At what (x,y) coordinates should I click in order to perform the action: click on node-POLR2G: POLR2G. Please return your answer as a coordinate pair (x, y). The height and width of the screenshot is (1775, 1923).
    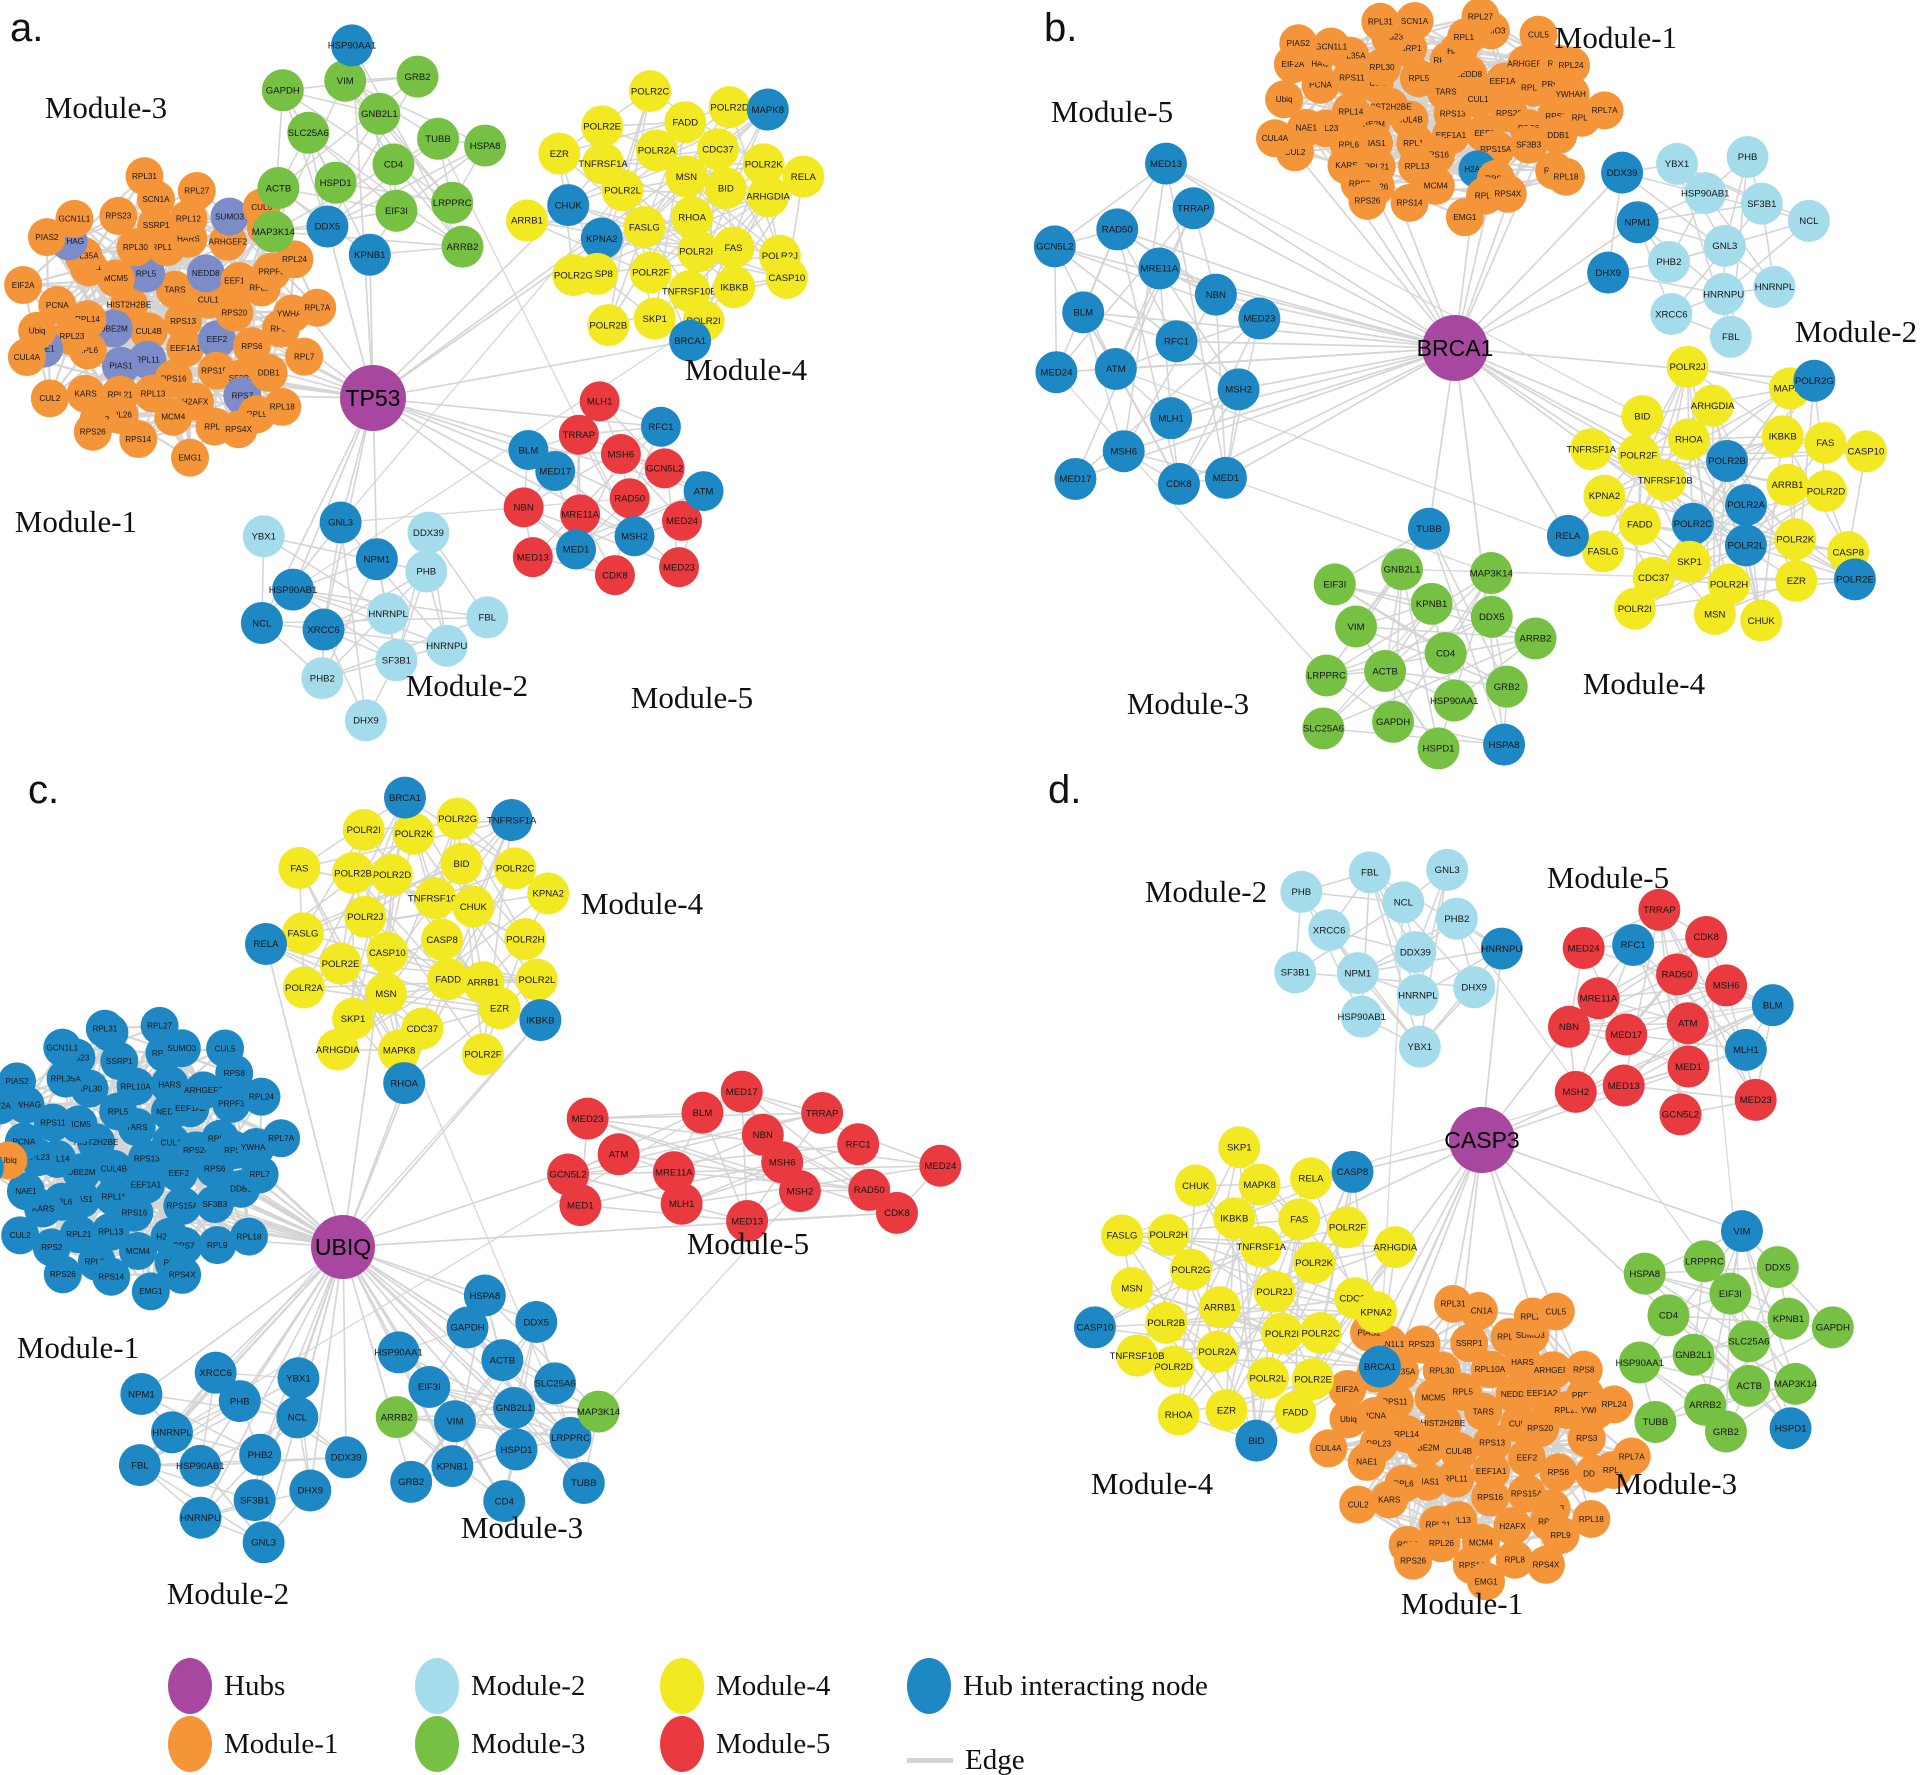
    Looking at the image, I should click on (1814, 380).